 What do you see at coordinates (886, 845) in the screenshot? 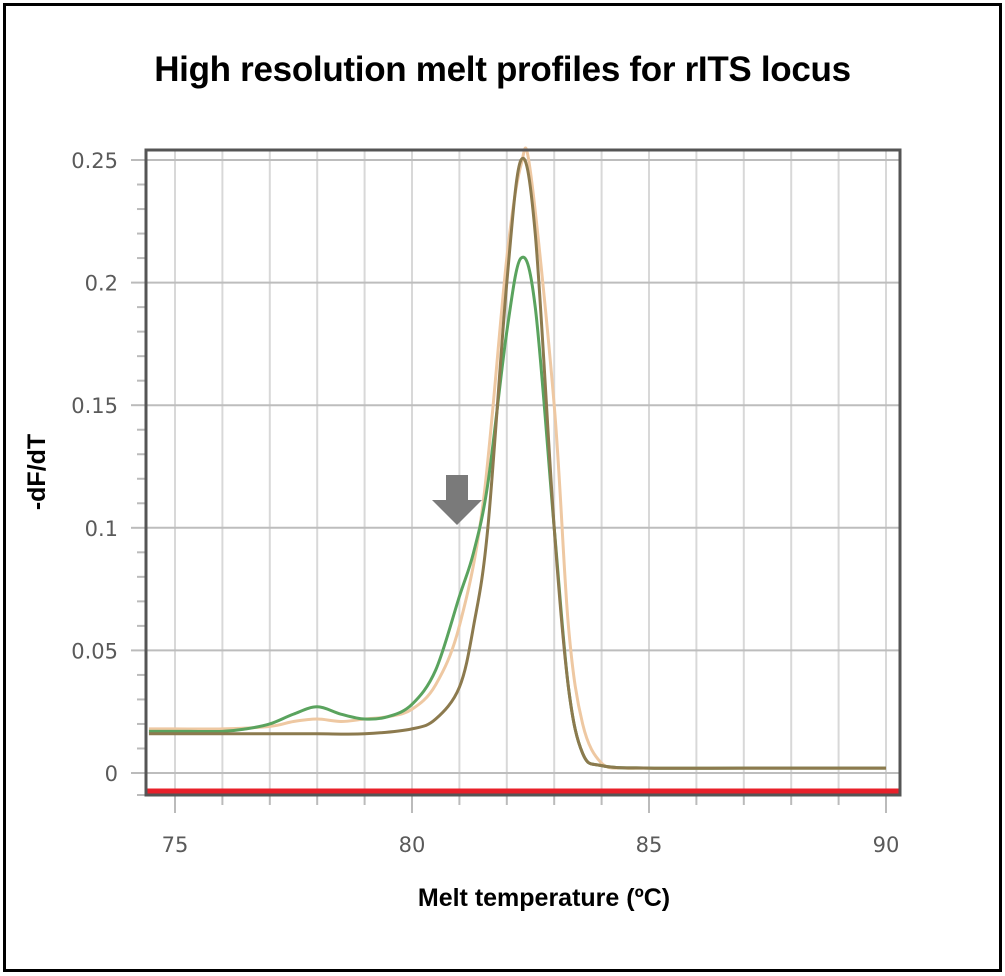
I see `x-tick-label: 90` at bounding box center [886, 845].